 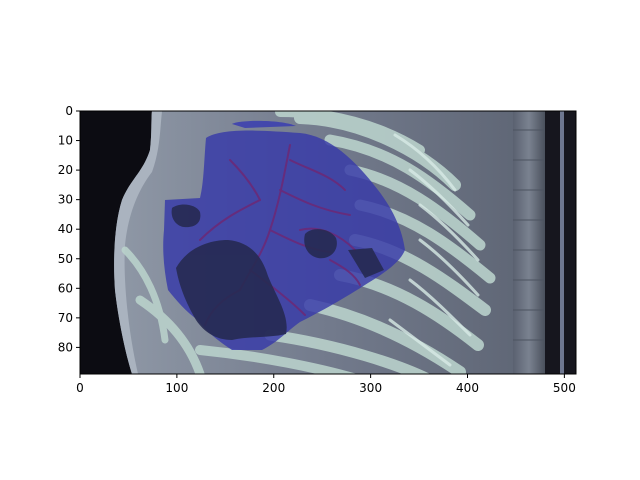 What do you see at coordinates (326, 384) in the screenshot?
I see `x-axis-ticks: 0 100 200 300 400 500` at bounding box center [326, 384].